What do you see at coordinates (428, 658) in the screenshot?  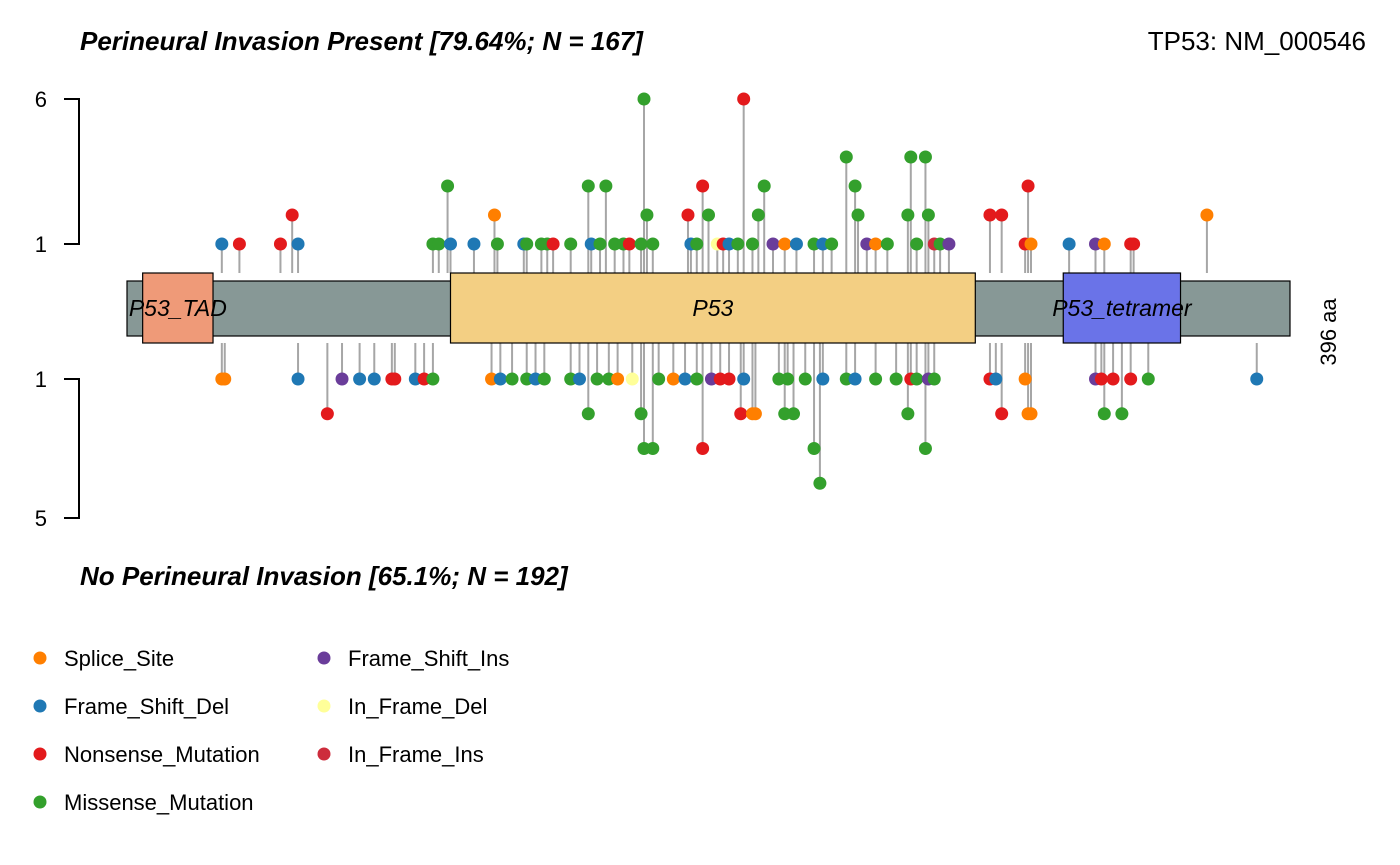 I see `legend-label-frame-shift-ins: Frame_Shift_Ins` at bounding box center [428, 658].